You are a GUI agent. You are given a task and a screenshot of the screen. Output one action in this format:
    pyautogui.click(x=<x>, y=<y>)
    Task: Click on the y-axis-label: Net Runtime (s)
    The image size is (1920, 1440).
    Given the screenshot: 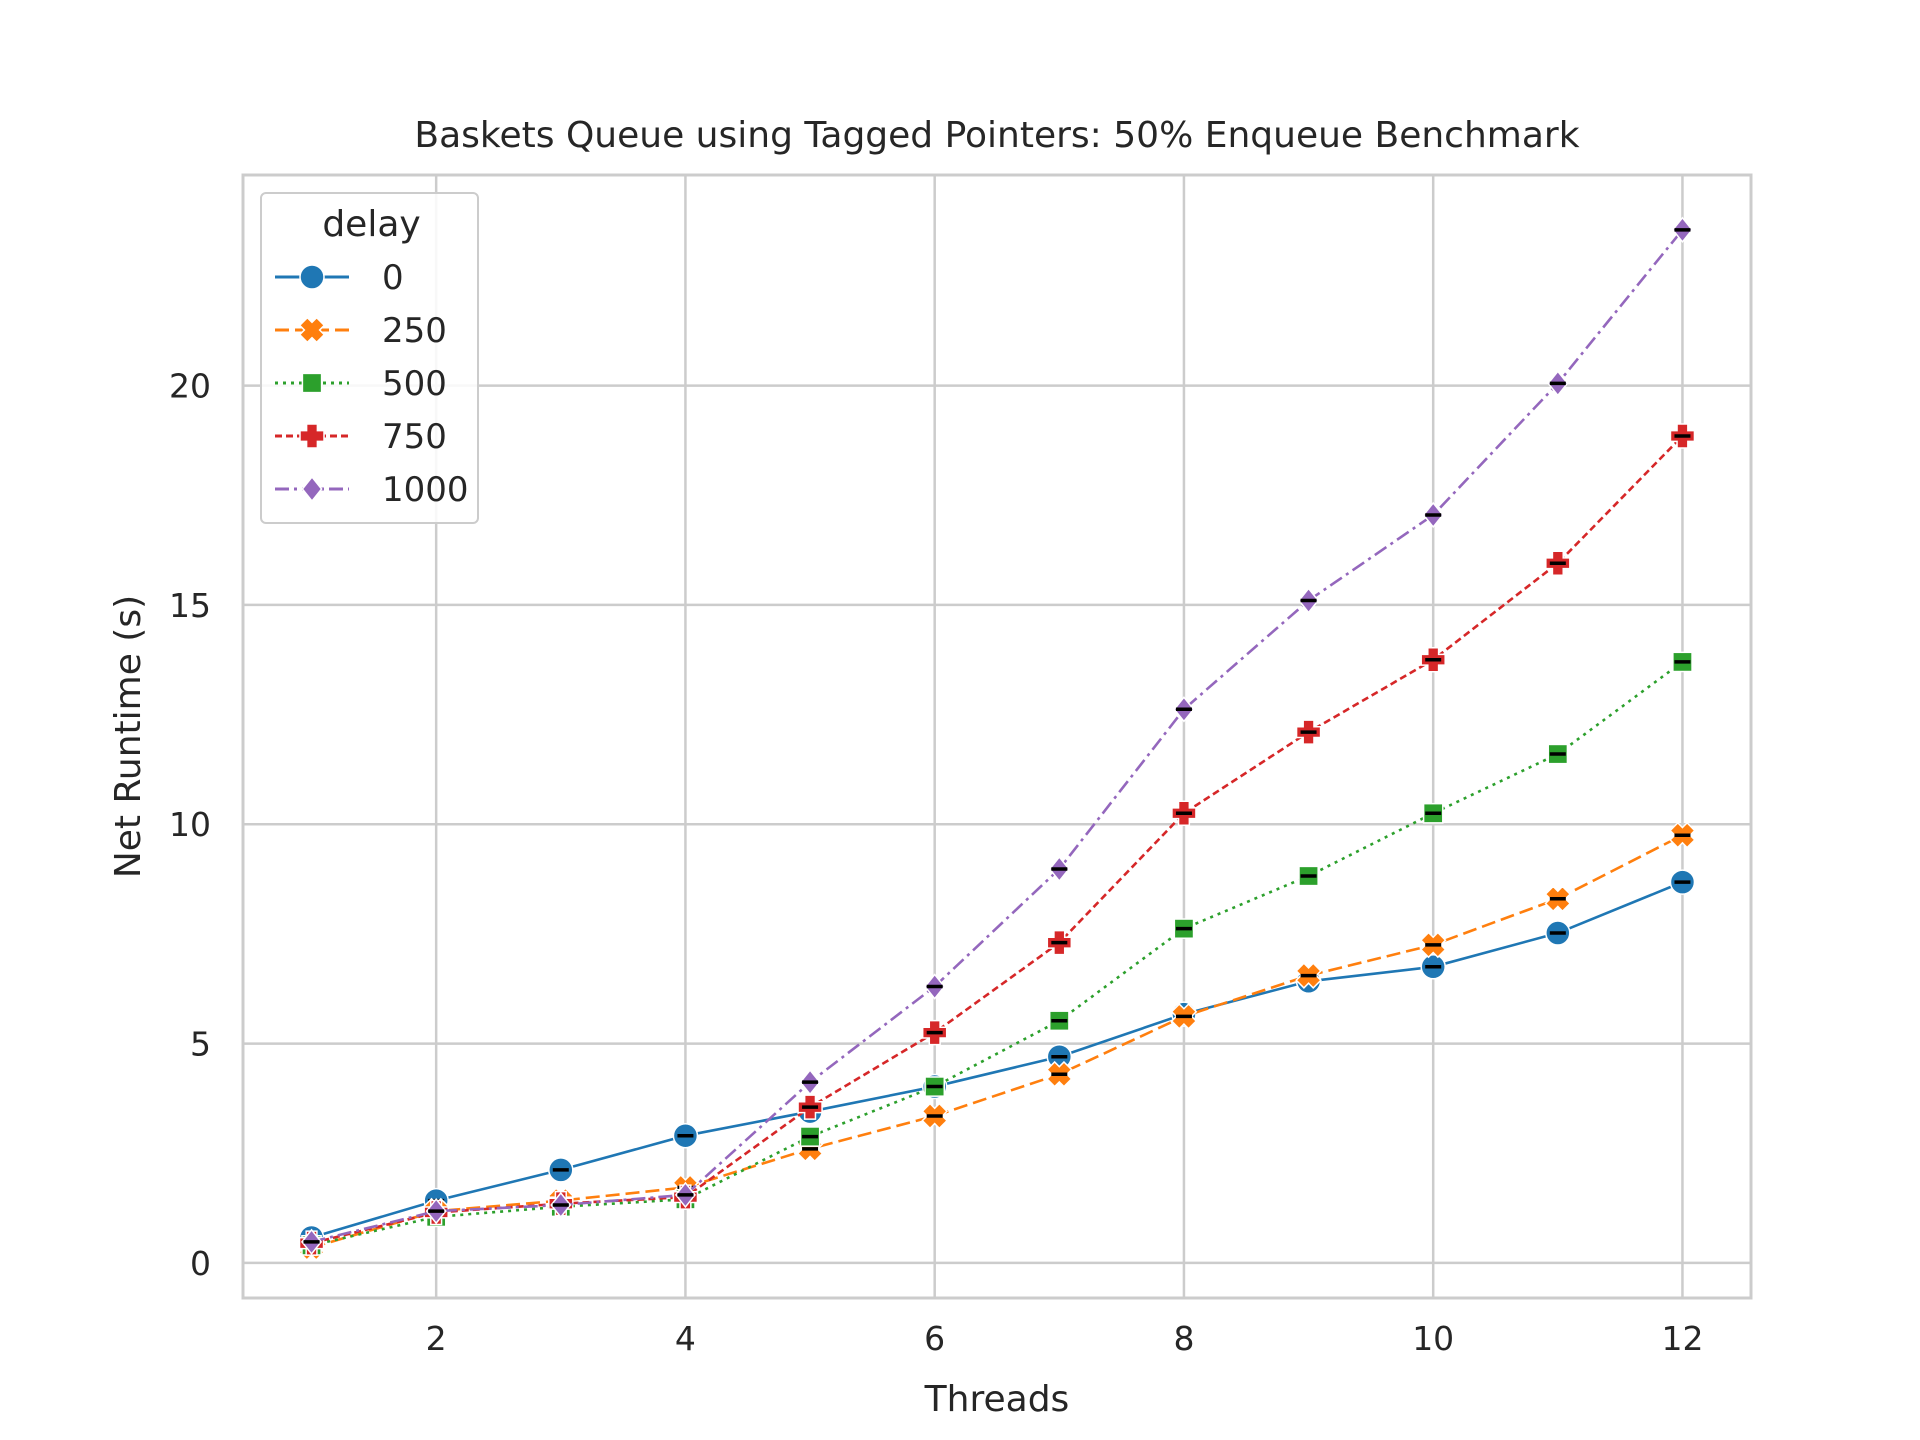 What is the action you would take?
    pyautogui.click(x=128, y=736)
    